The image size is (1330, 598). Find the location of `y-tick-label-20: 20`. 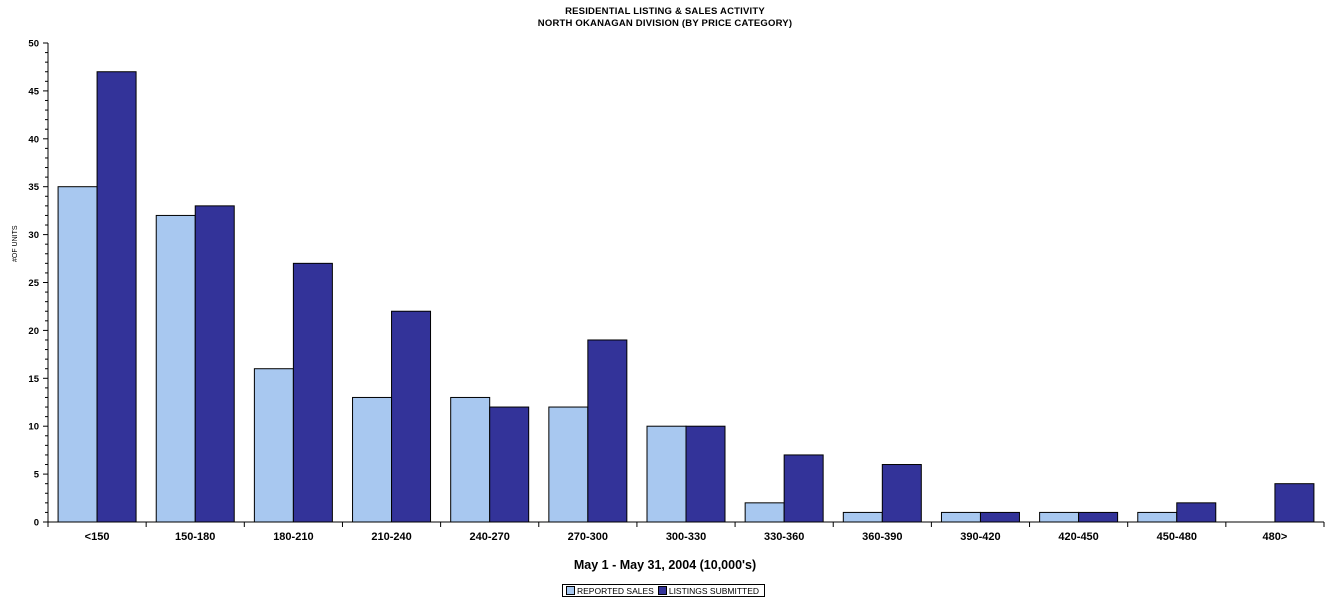

y-tick-label-20: 20 is located at coordinates (33, 331).